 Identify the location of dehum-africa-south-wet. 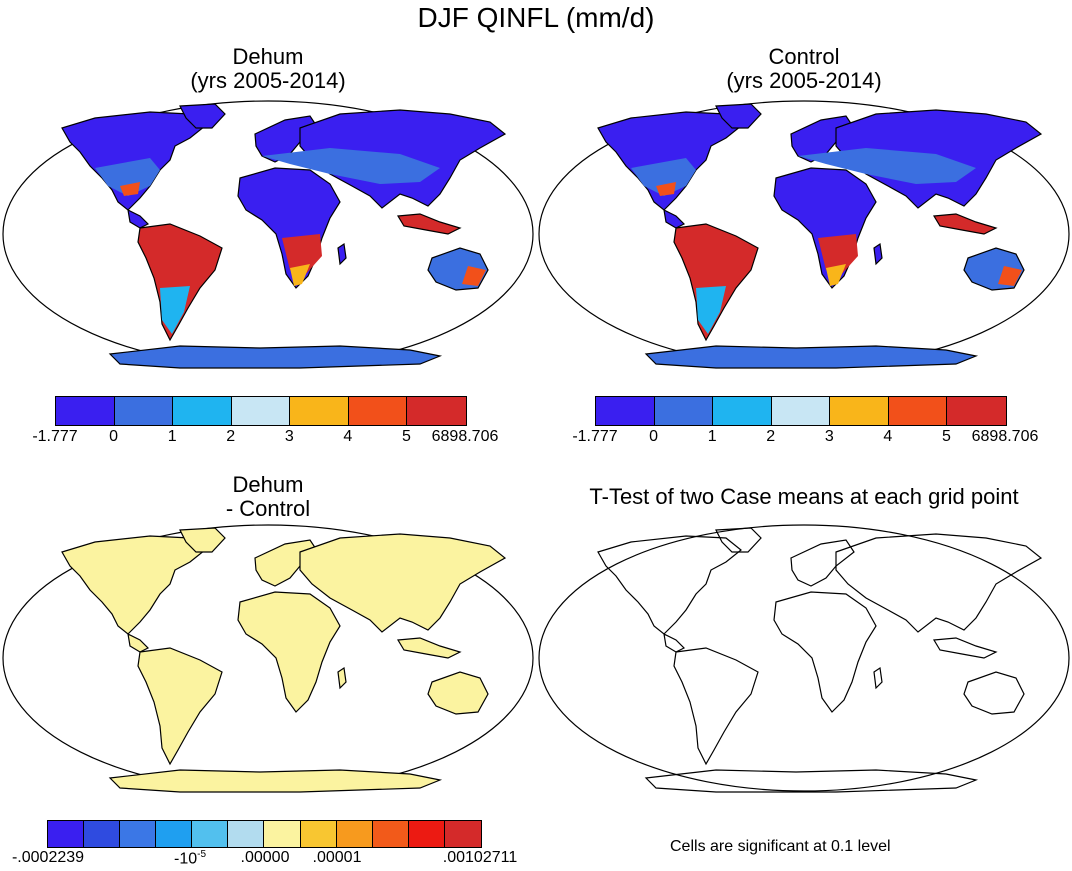
(302, 255).